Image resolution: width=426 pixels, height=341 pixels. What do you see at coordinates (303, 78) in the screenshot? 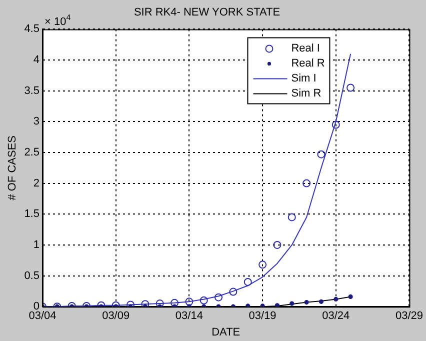
I see `legend-label: Sim I` at bounding box center [303, 78].